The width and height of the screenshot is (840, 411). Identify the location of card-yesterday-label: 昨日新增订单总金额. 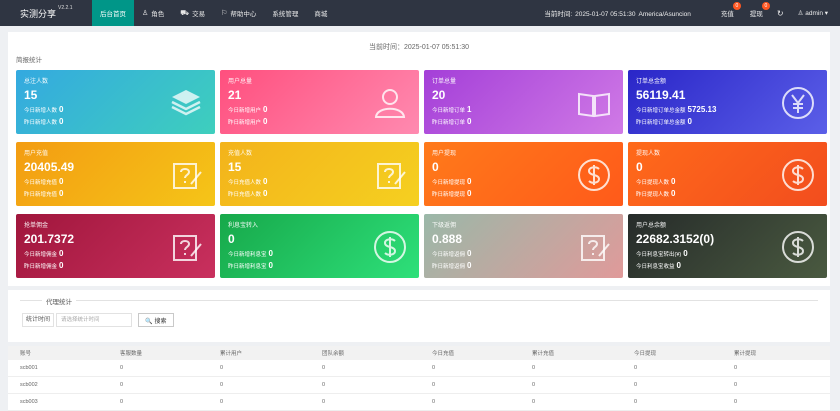
(661, 123).